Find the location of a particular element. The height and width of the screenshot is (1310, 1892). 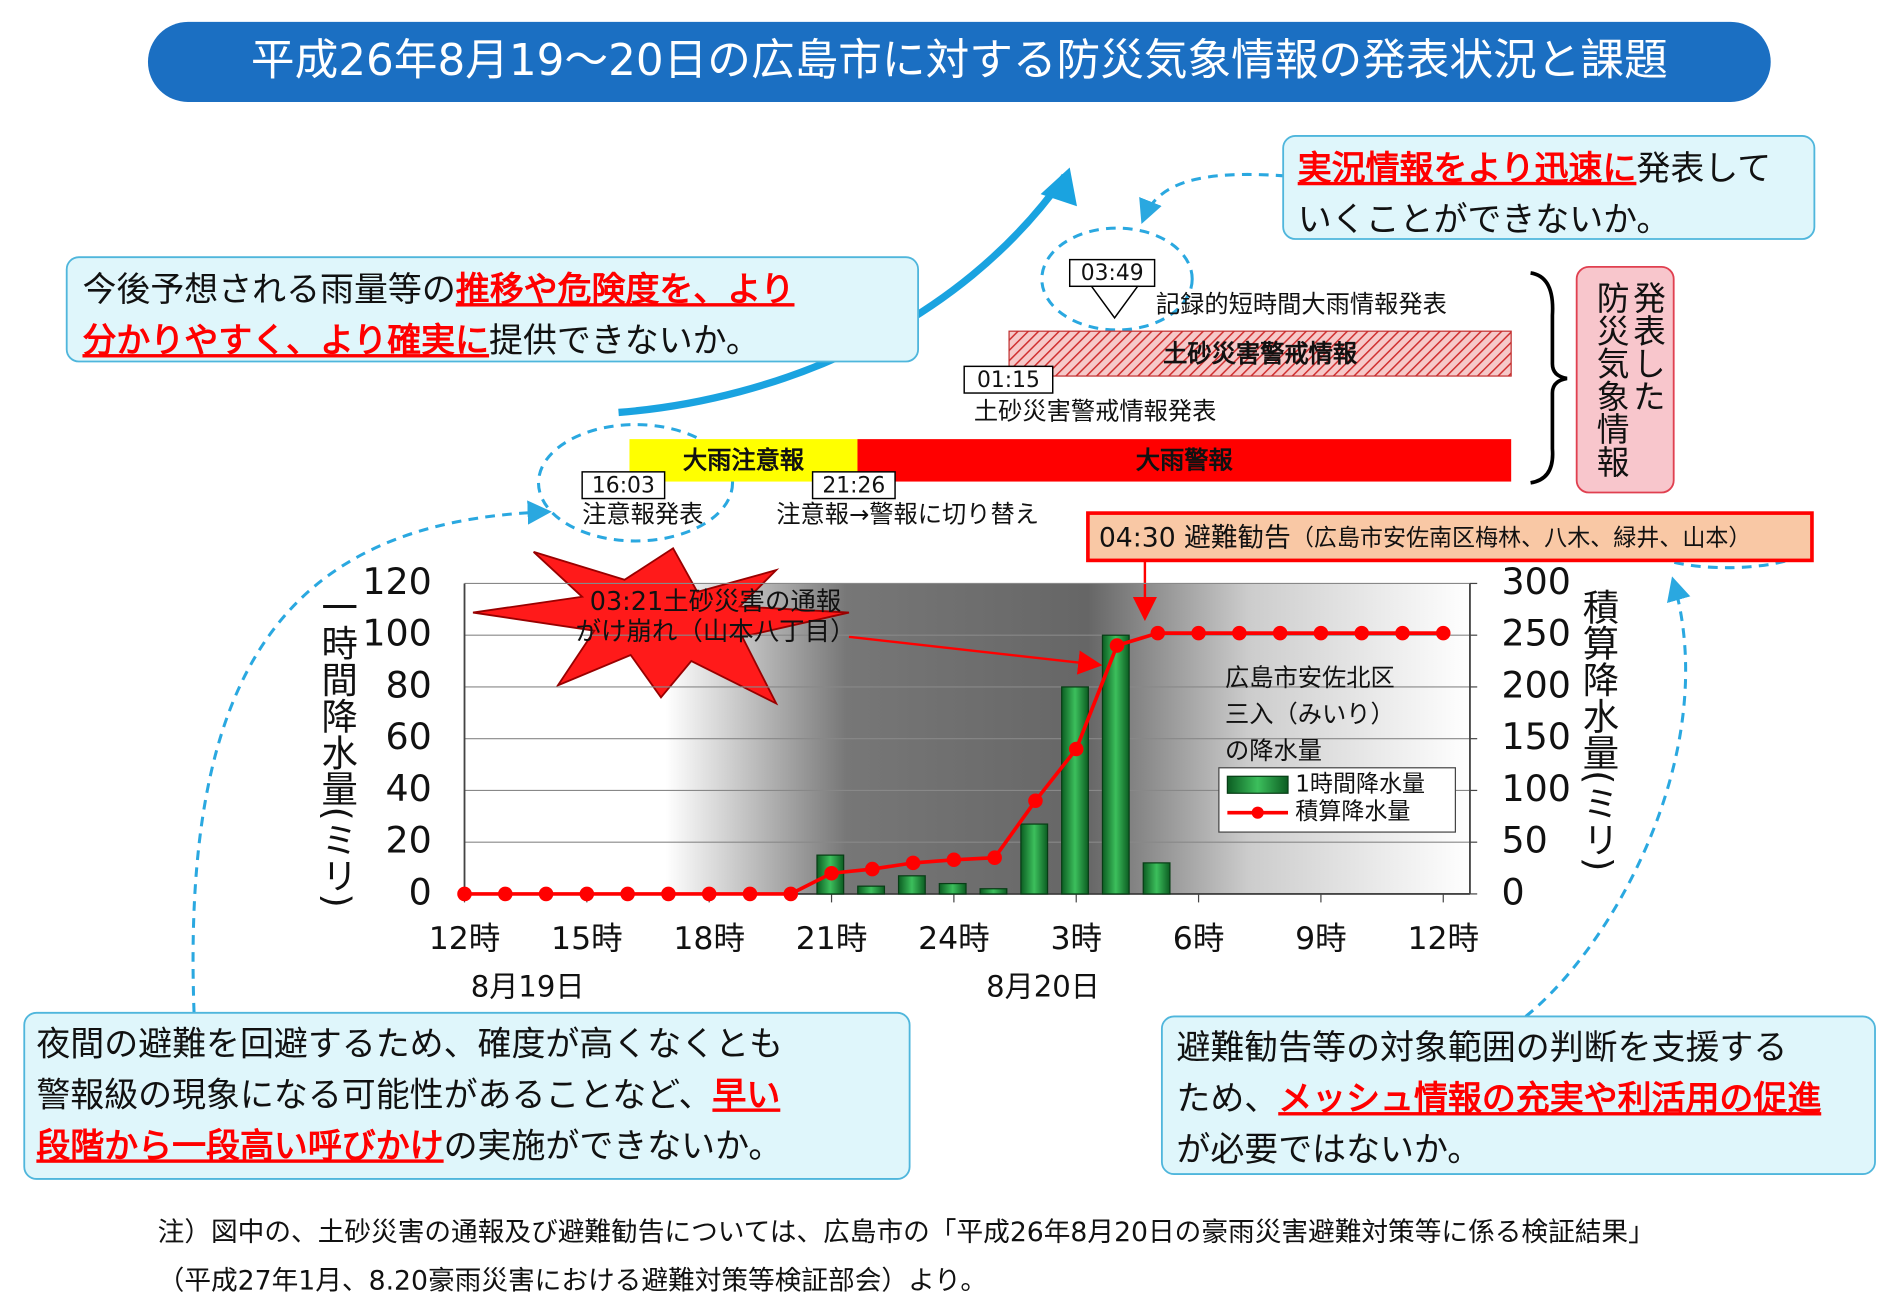

event-time: 16:03 is located at coordinates (623, 485).